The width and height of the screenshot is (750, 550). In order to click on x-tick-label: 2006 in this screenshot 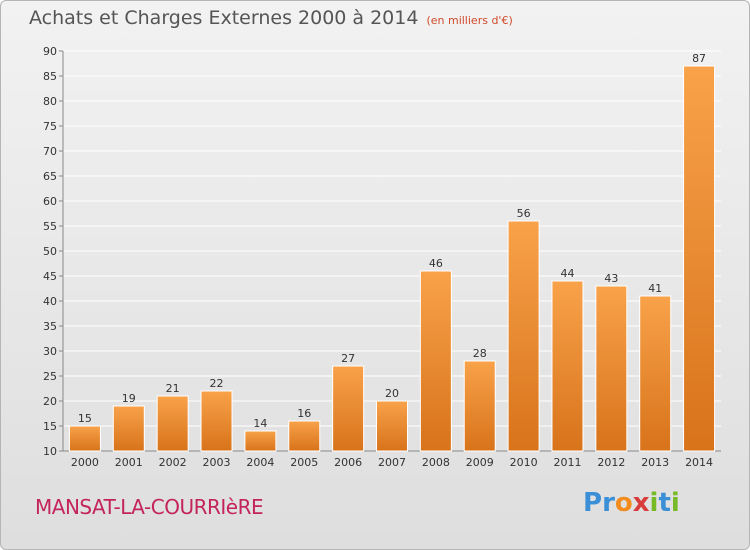, I will do `click(348, 462)`.